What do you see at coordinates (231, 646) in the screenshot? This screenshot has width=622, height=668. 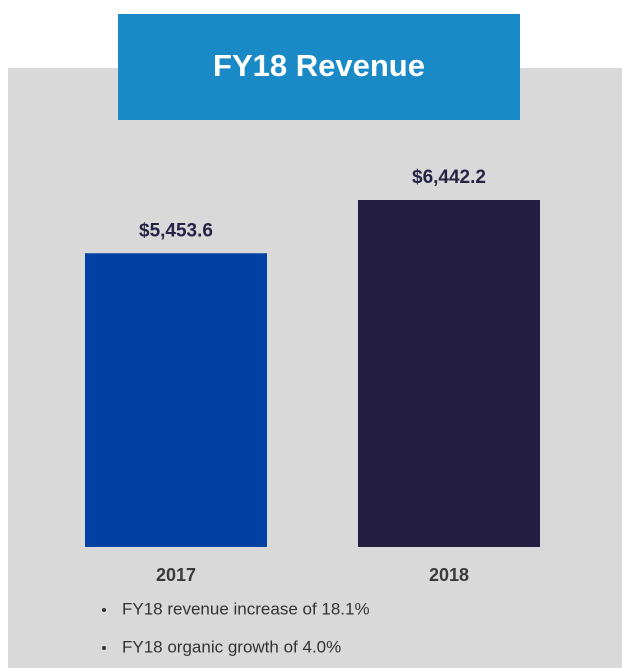 I see `note: FY18 organic growth of 4.0%` at bounding box center [231, 646].